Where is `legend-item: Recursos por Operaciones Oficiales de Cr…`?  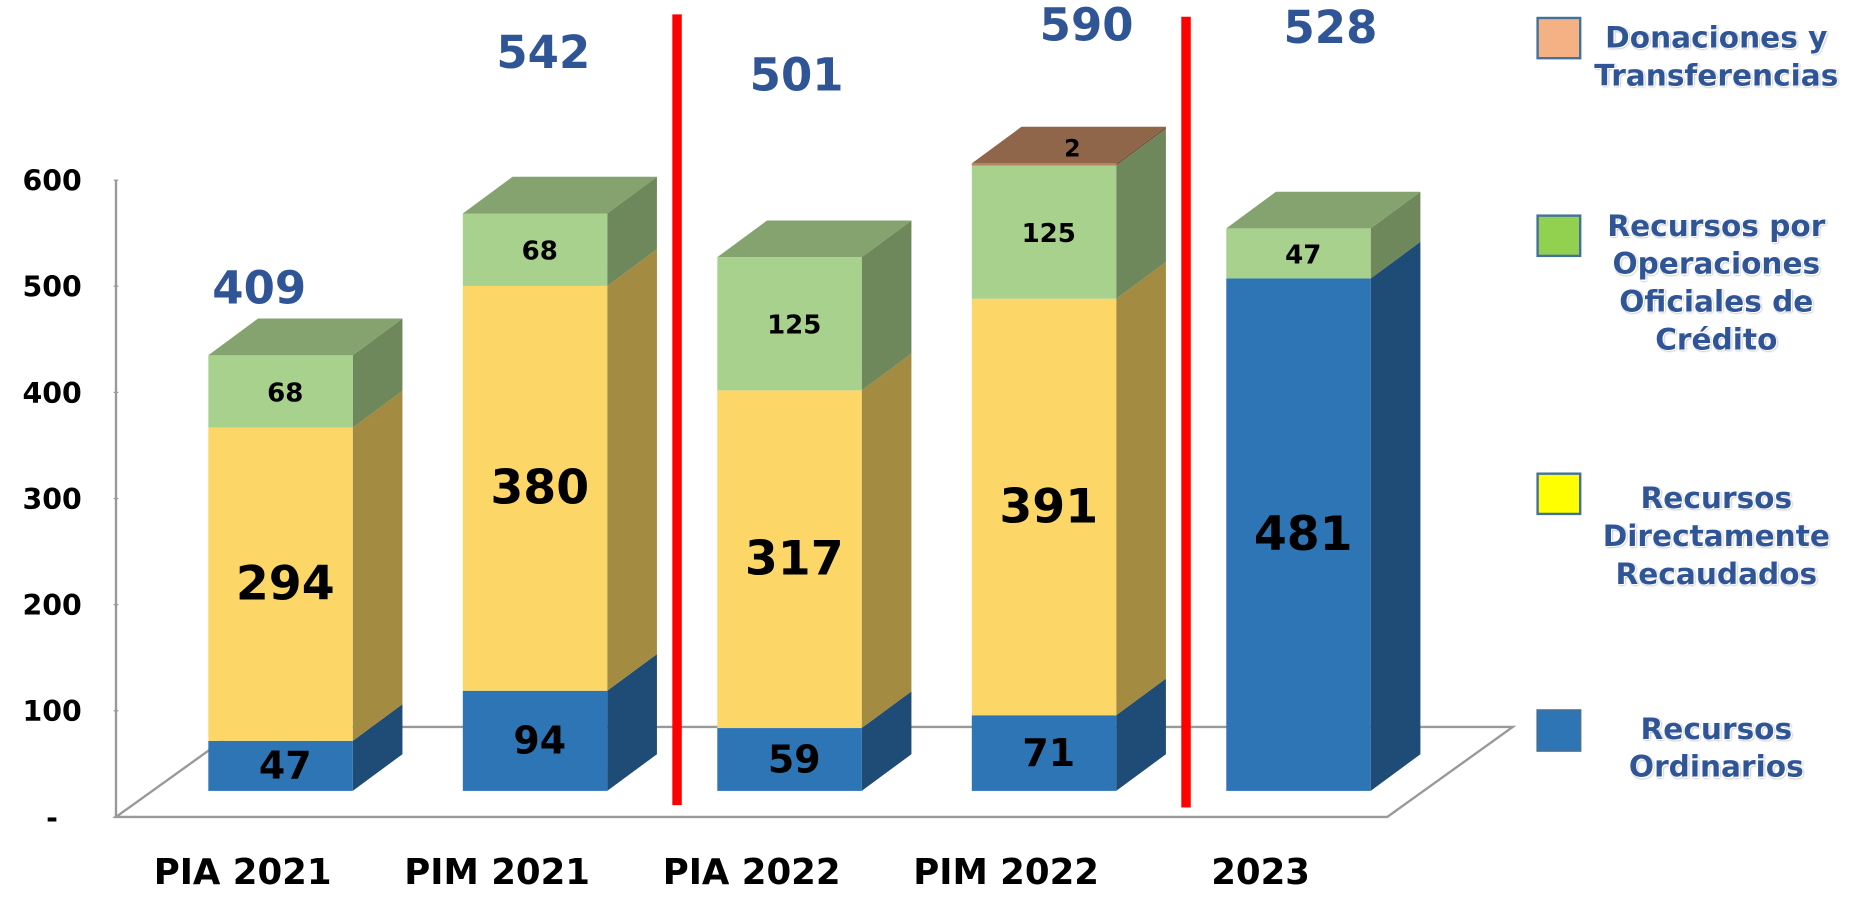 legend-item: Recursos por Operaciones Oficiales de Cr… is located at coordinates (1716, 282).